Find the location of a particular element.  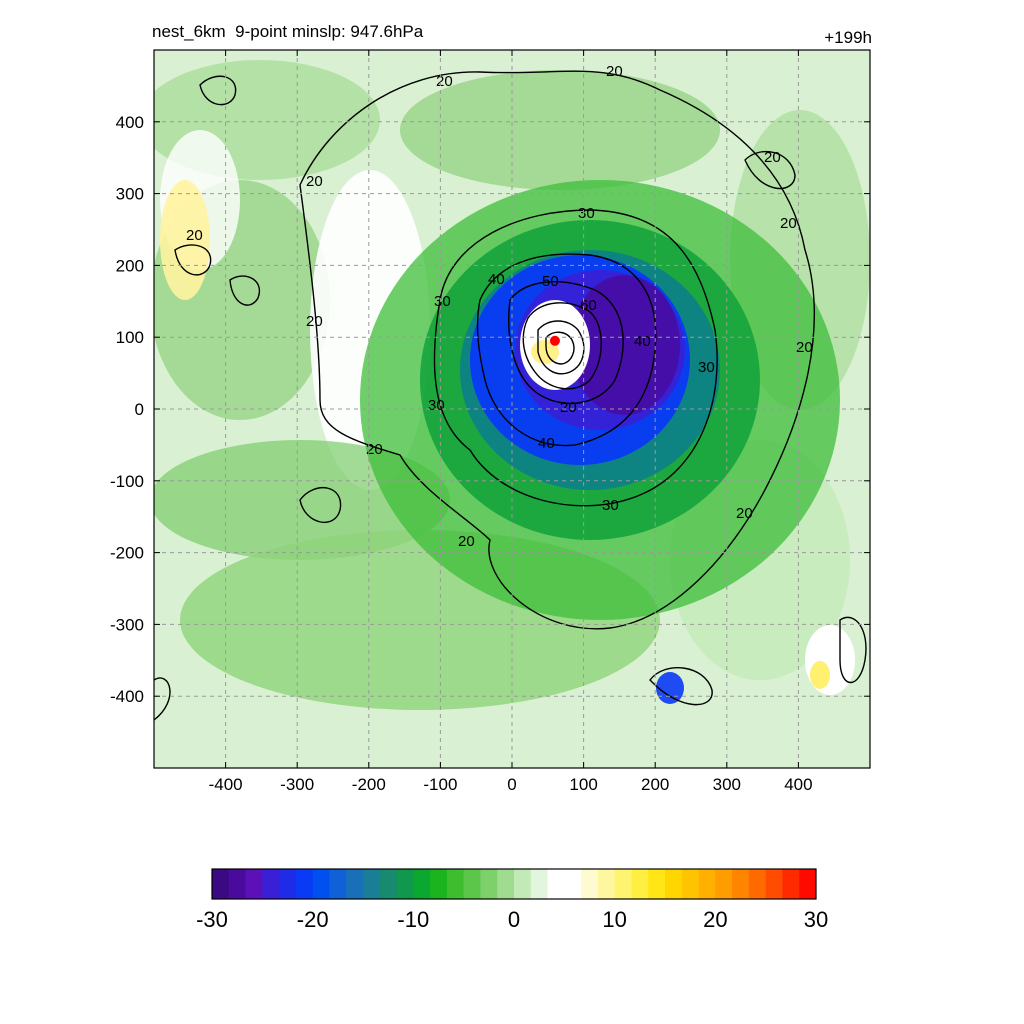

colorbar-tick-label: 20 is located at coordinates (715, 919).